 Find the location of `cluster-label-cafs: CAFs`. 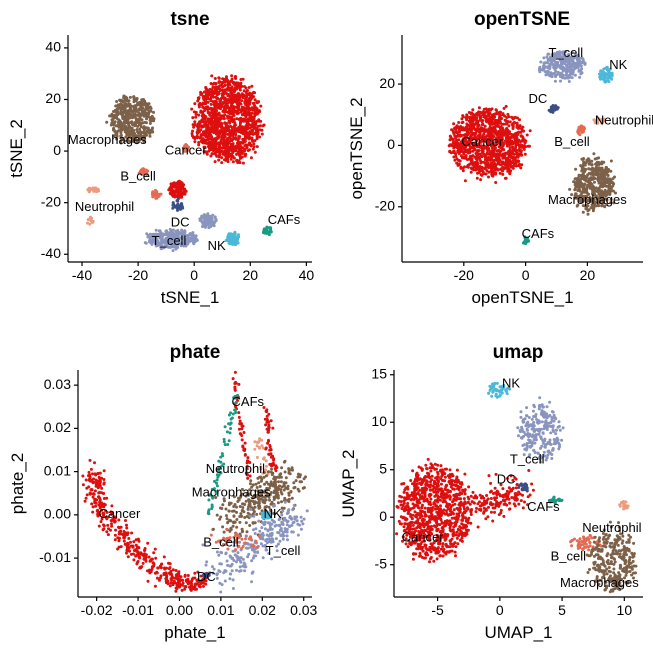

cluster-label-cafs: CAFs is located at coordinates (284, 219).